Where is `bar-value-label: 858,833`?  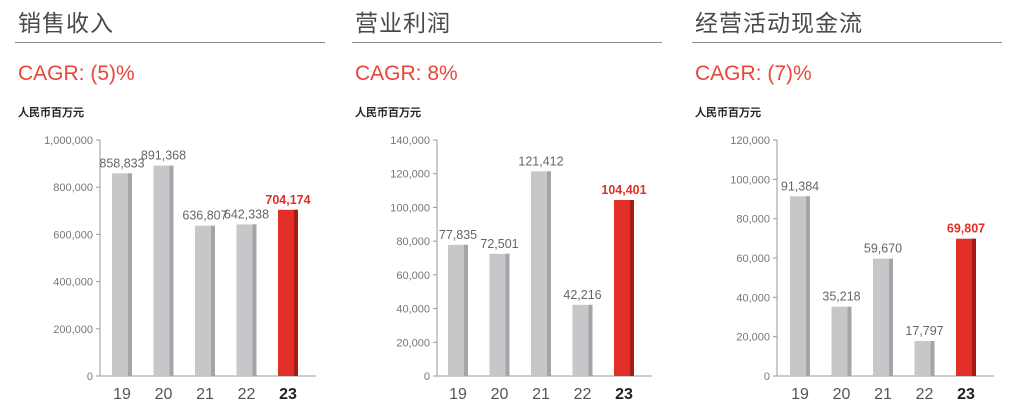 bar-value-label: 858,833 is located at coordinates (121, 163).